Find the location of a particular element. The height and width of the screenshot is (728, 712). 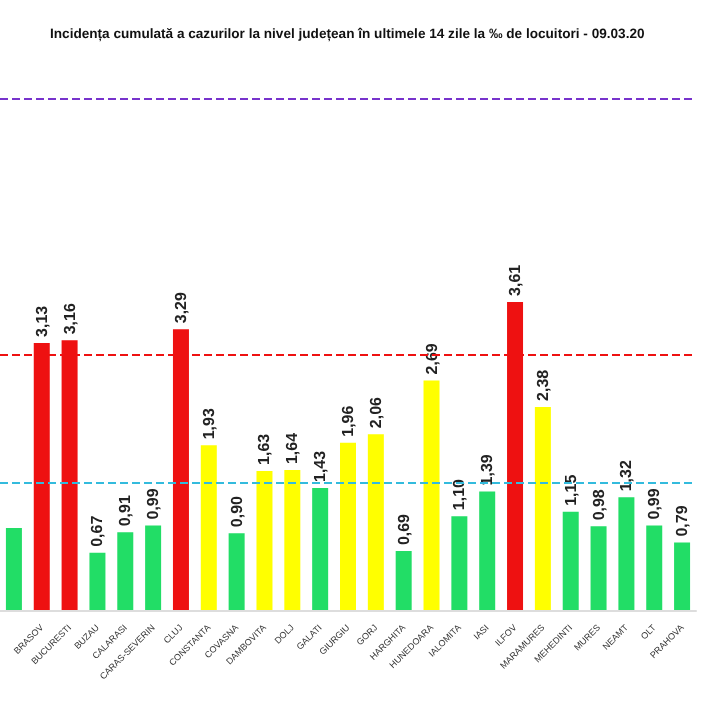

data-label: 0,98 is located at coordinates (598, 504).